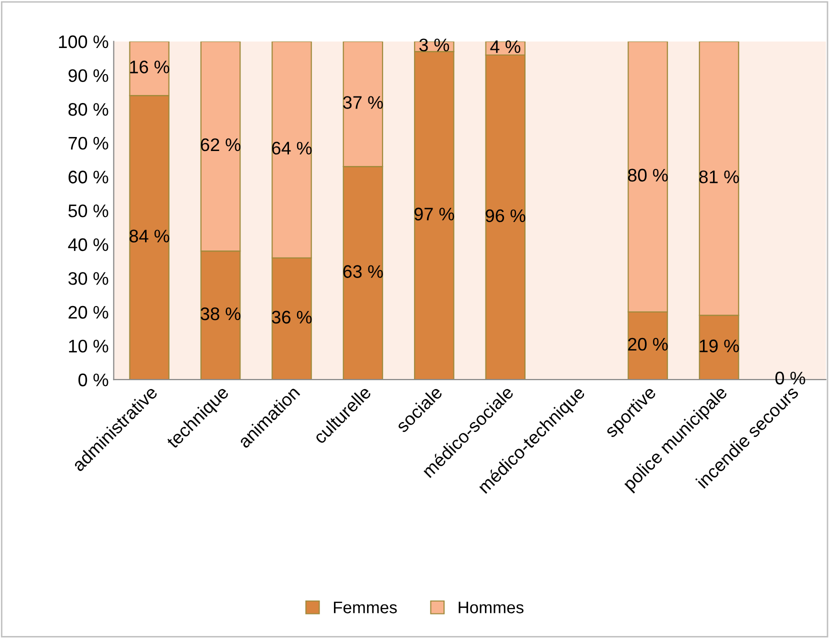 The image size is (830, 638). I want to click on y-tick-label: 60 %, so click(88, 177).